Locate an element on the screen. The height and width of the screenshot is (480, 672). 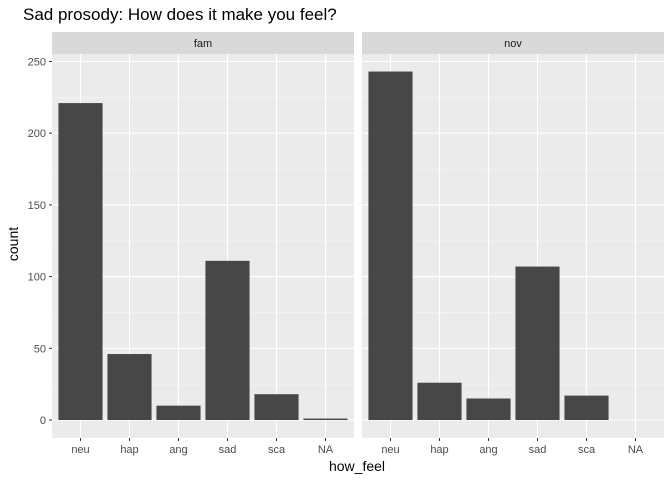
bar-nov-neu is located at coordinates (390, 246).